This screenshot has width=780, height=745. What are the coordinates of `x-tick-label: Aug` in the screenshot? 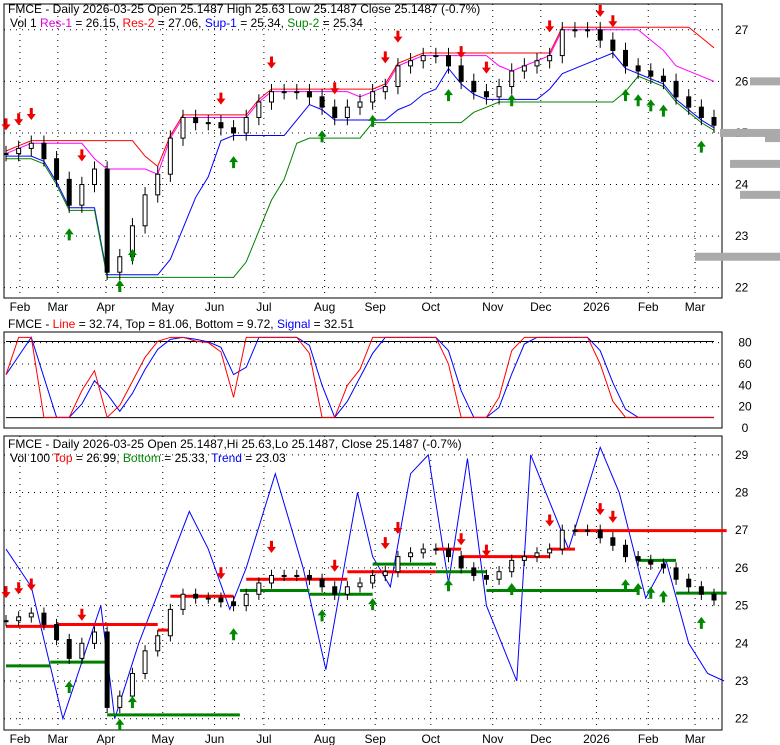 It's located at (324, 307).